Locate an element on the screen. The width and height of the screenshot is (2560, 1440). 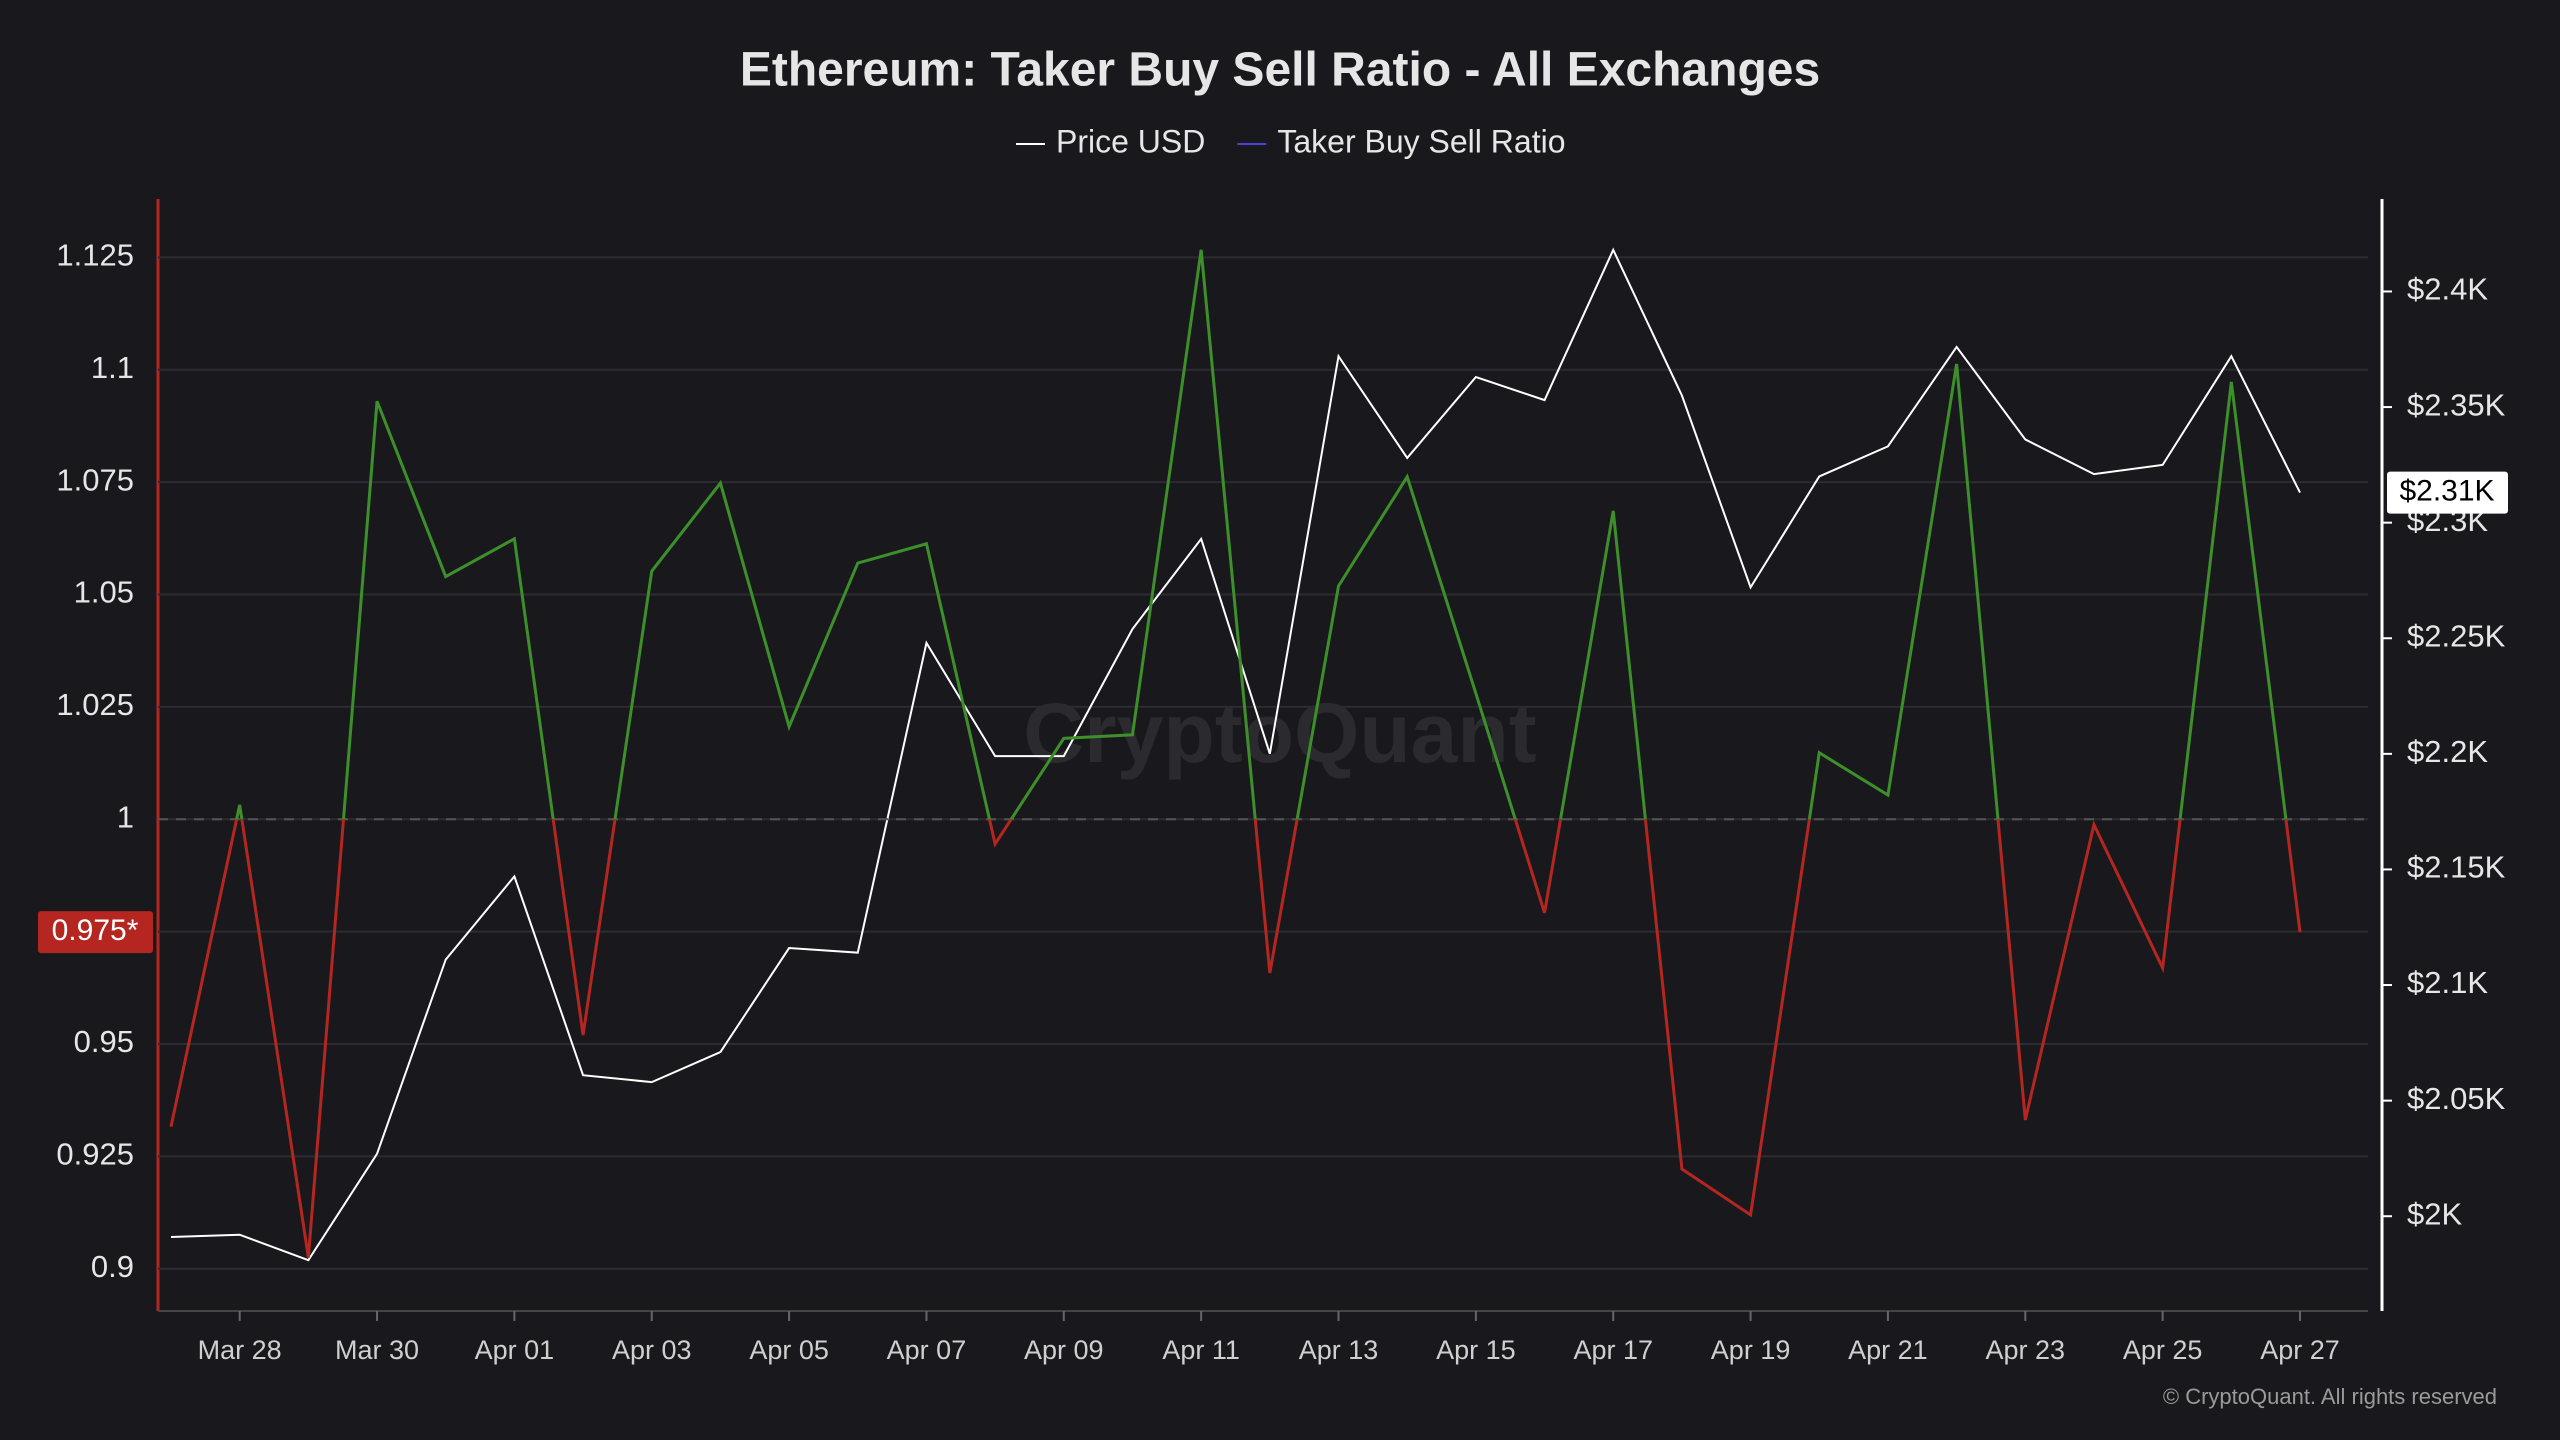
legend-label: Taker Buy Sell Ratio is located at coordinates (1421, 141).